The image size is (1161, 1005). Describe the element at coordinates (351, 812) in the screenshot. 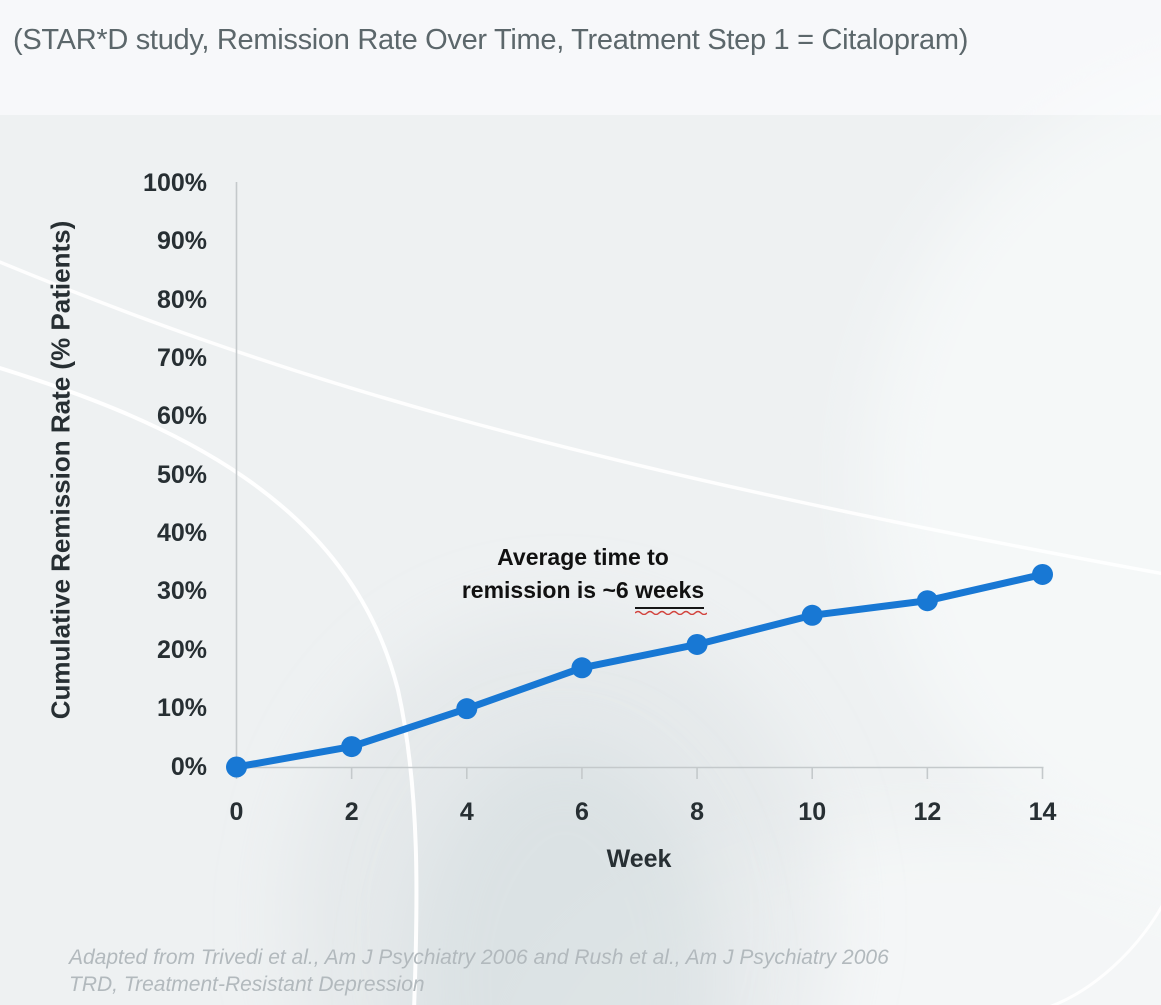

I see `x-tick-label-week-2: 2` at that location.